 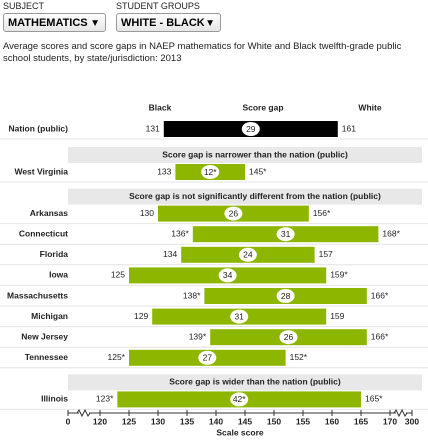 What do you see at coordinates (170, 254) in the screenshot?
I see `low-label: 134` at bounding box center [170, 254].